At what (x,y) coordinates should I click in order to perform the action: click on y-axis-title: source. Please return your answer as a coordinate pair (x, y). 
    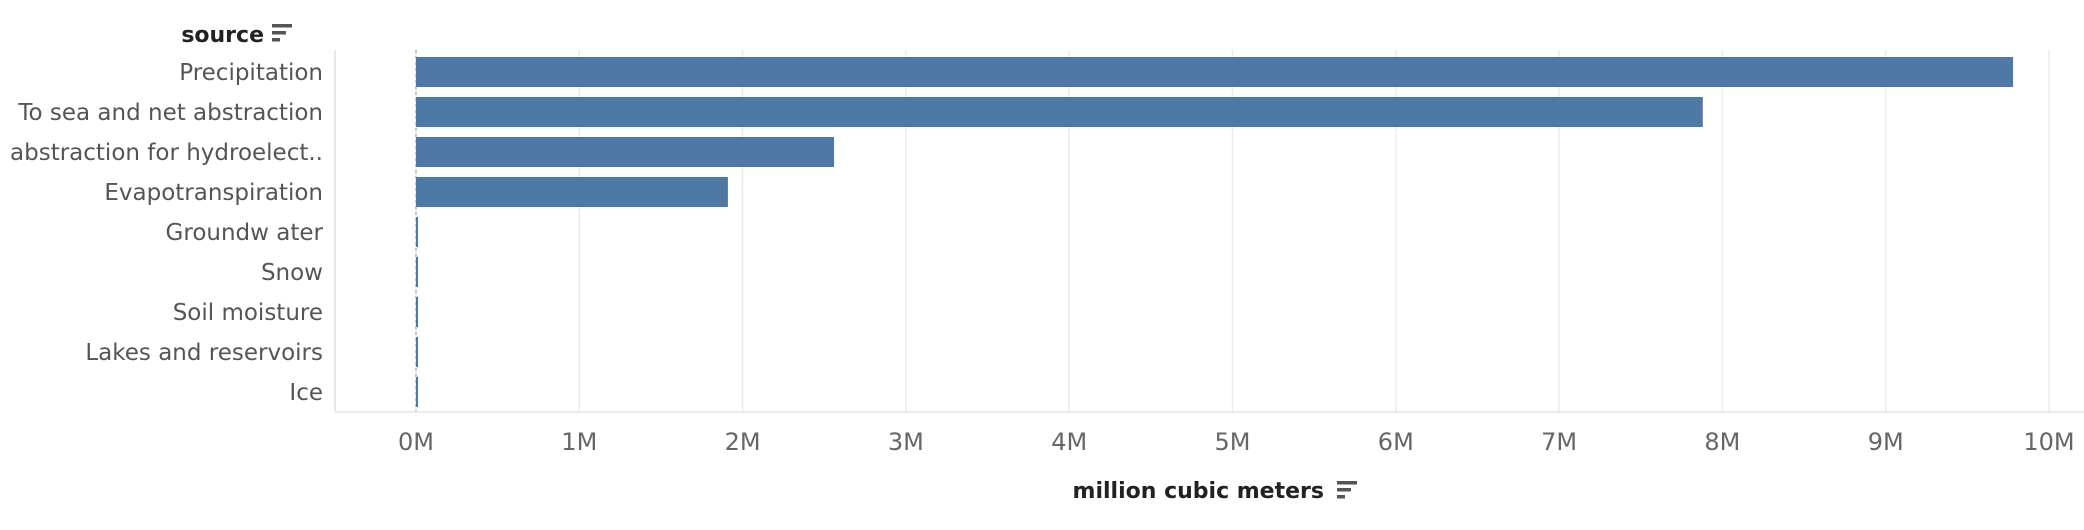
    Looking at the image, I should click on (222, 35).